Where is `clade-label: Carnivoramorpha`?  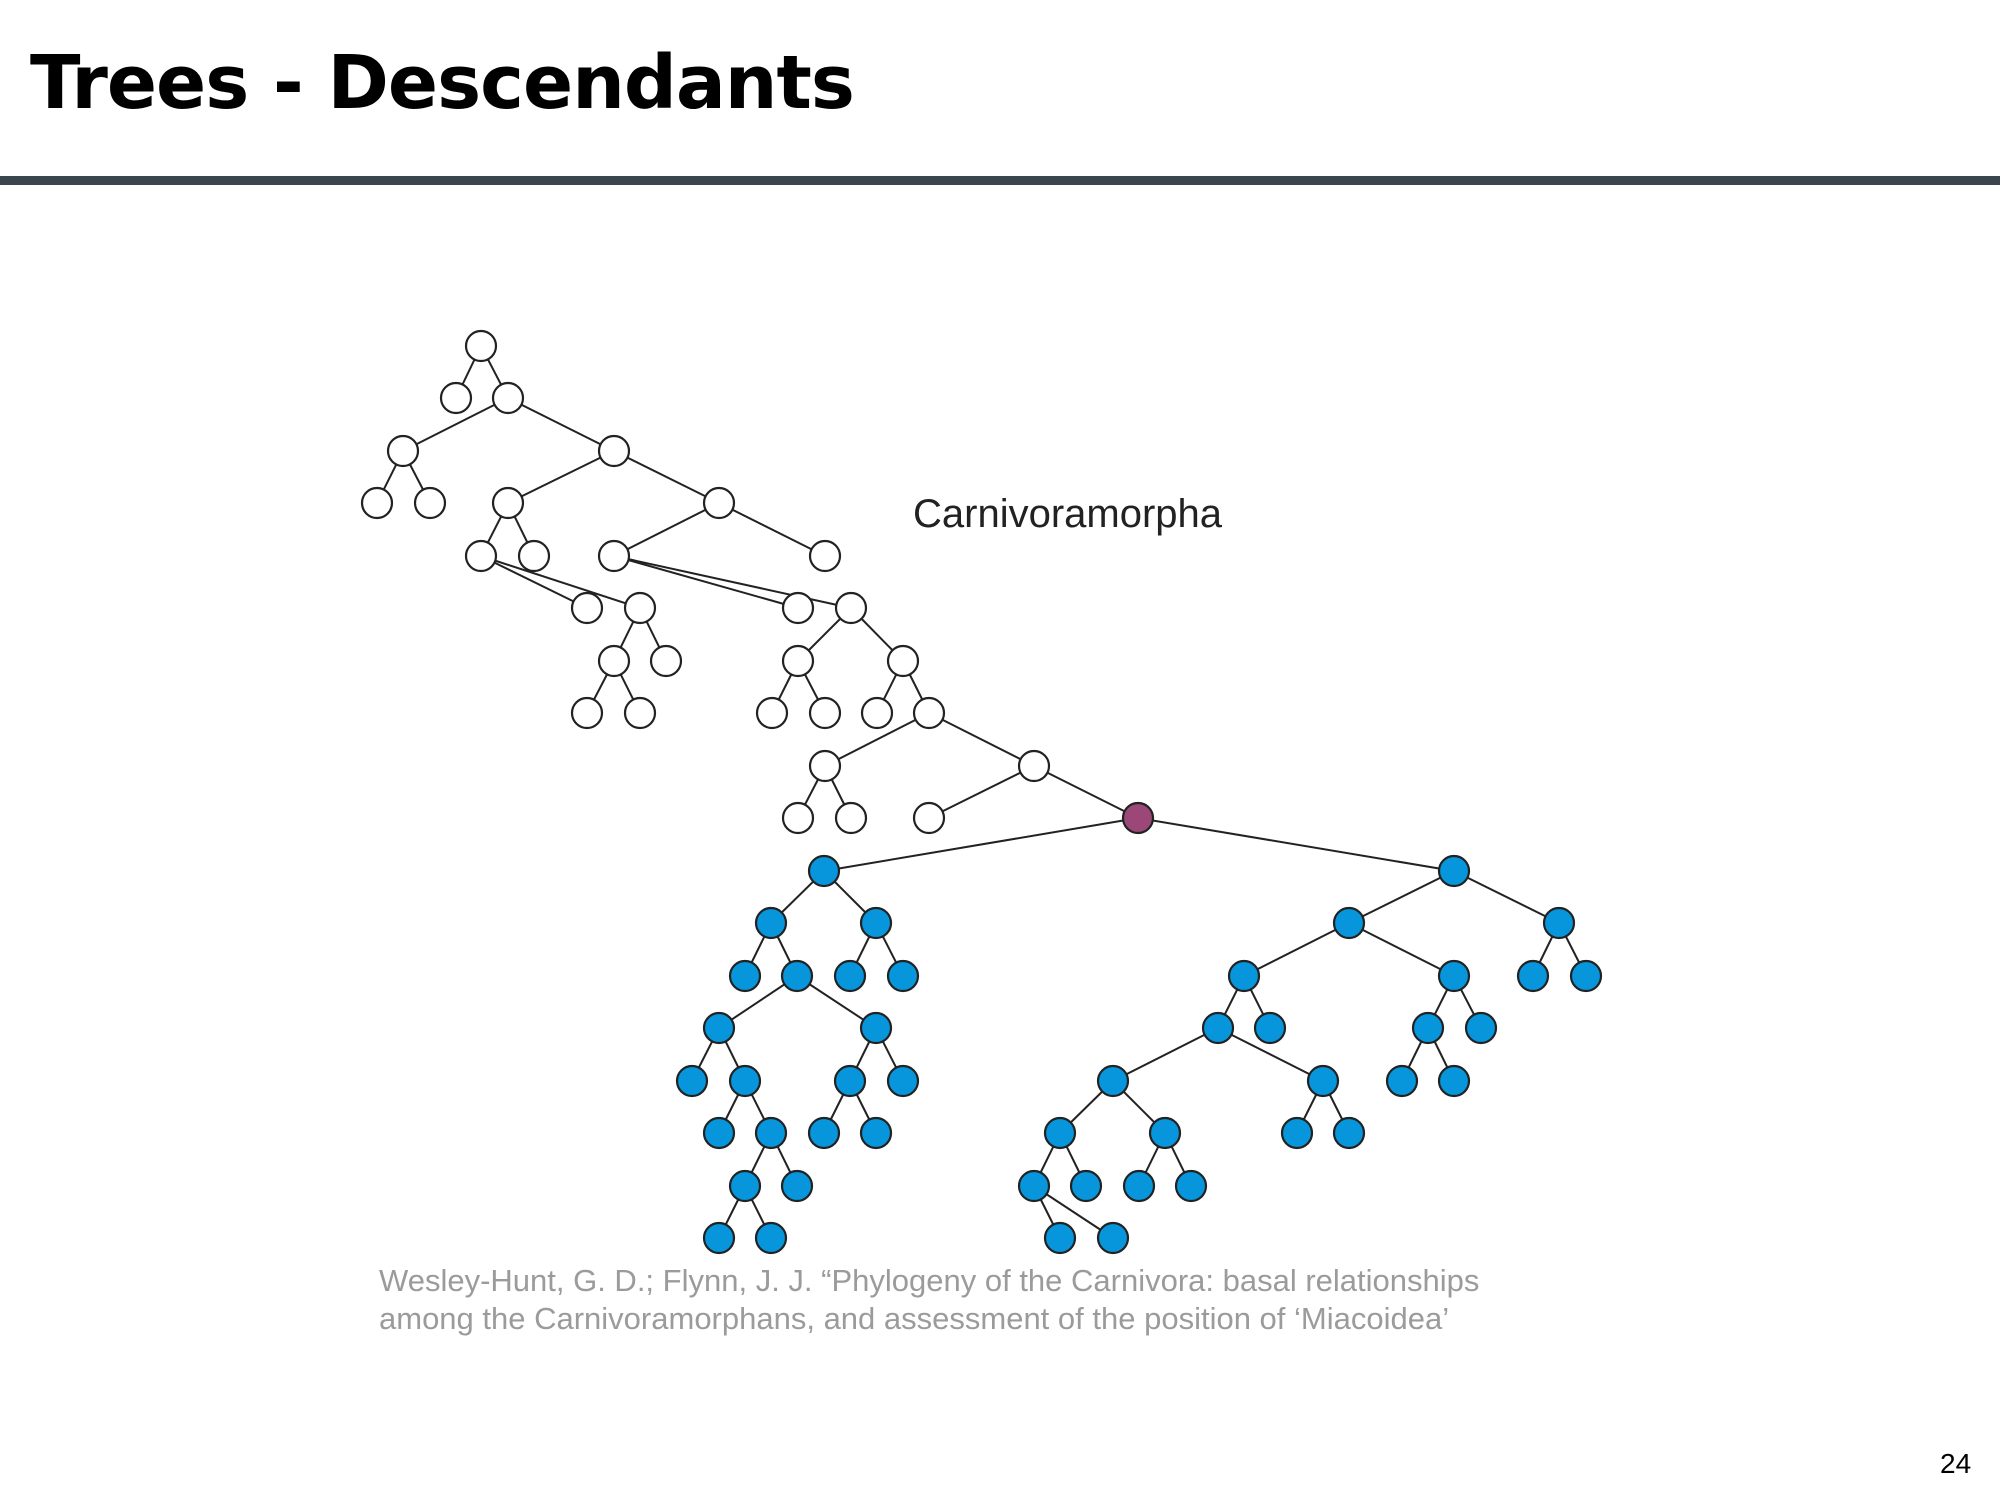
clade-label: Carnivoramorpha is located at coordinates (1068, 514).